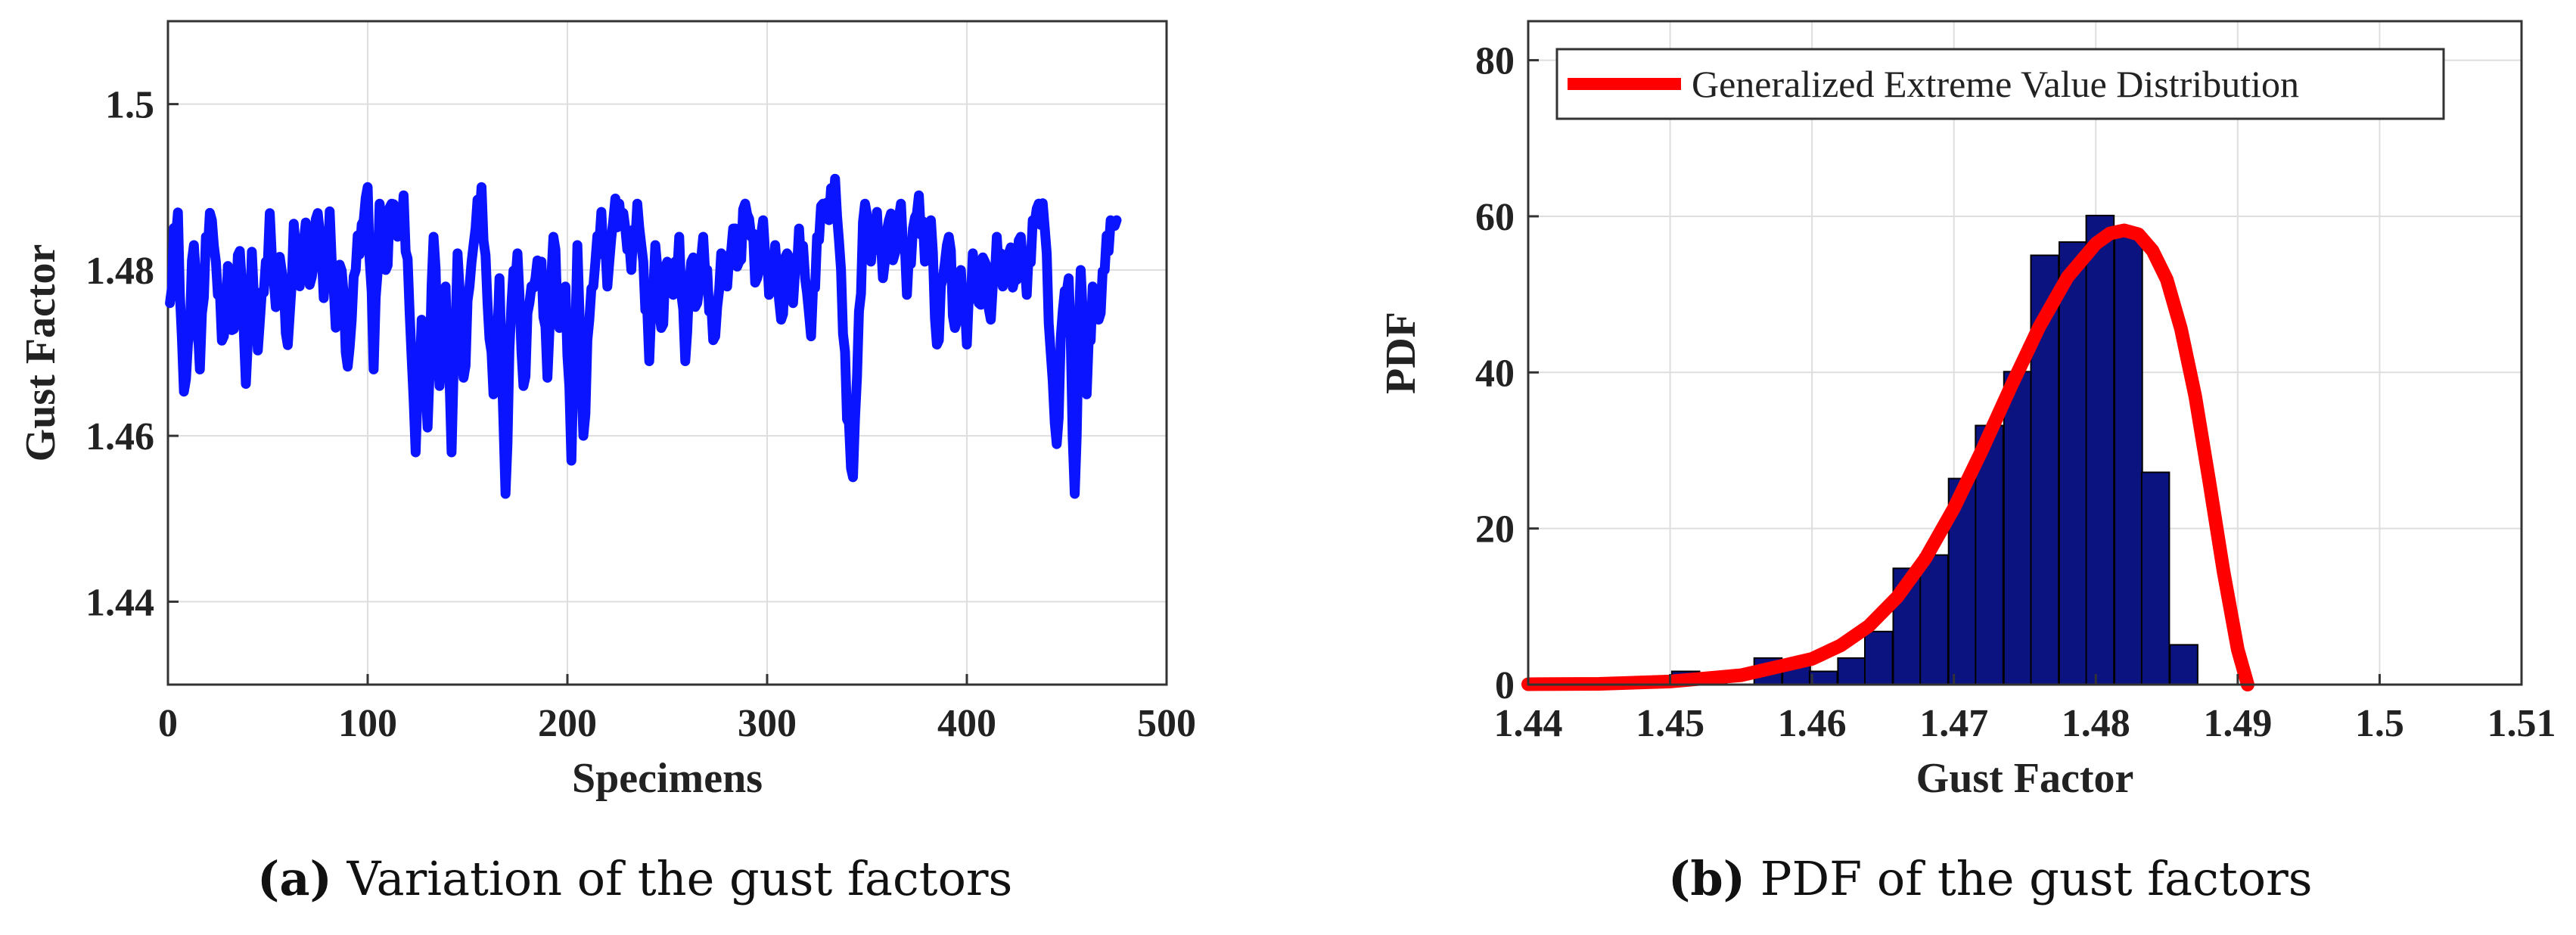 This screenshot has height=935, width=2576. What do you see at coordinates (1495, 61) in the screenshot?
I see `b-ytick-label-80: 80` at bounding box center [1495, 61].